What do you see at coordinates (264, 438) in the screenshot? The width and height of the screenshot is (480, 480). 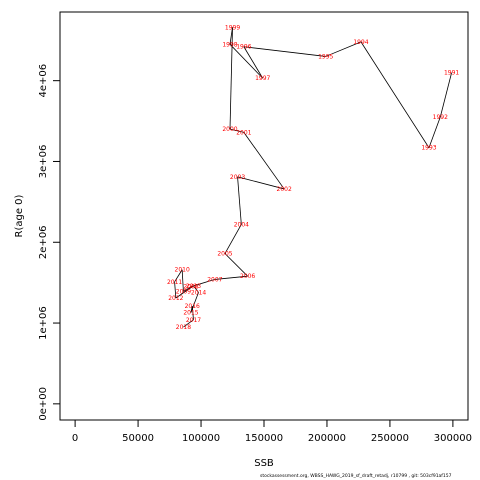 I see `x-tick-label: 150000` at bounding box center [264, 438].